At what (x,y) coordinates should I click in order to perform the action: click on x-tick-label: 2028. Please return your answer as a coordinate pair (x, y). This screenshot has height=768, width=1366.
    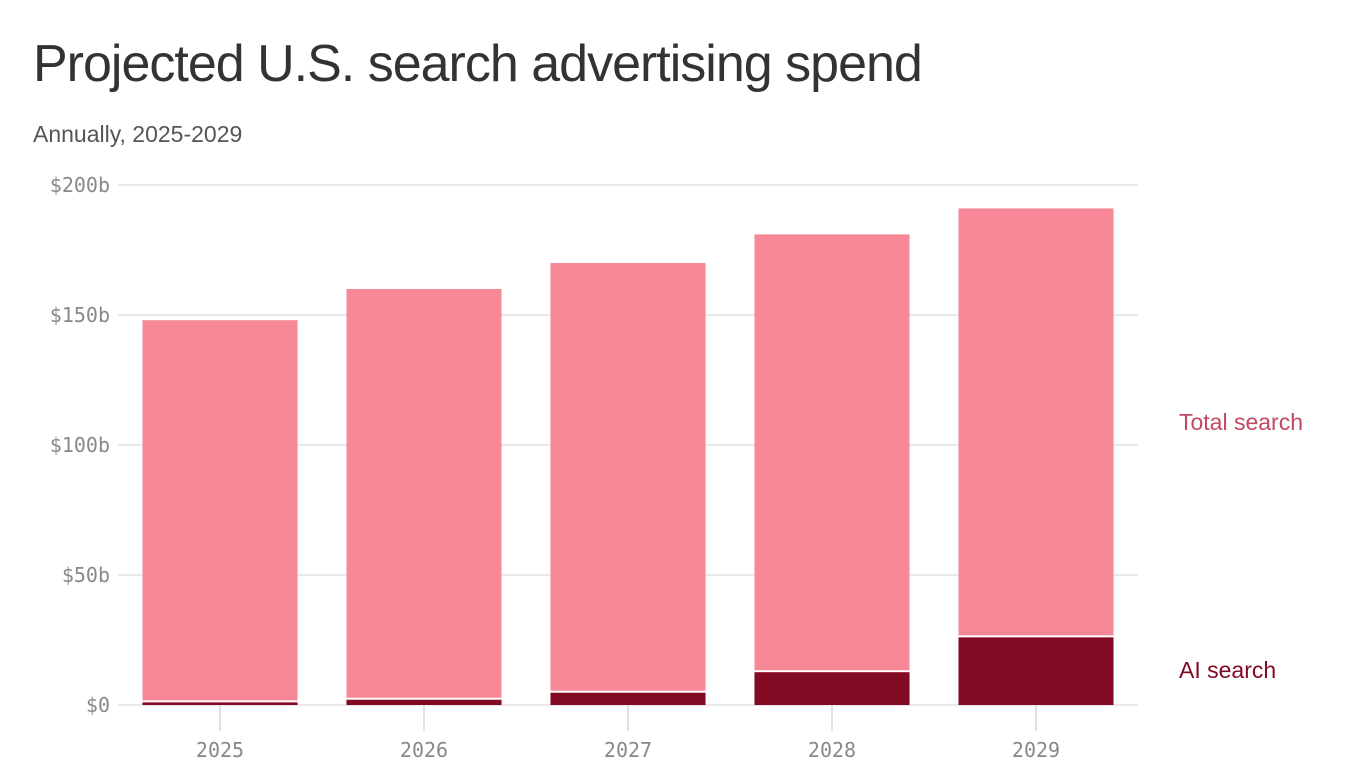
    Looking at the image, I should click on (832, 750).